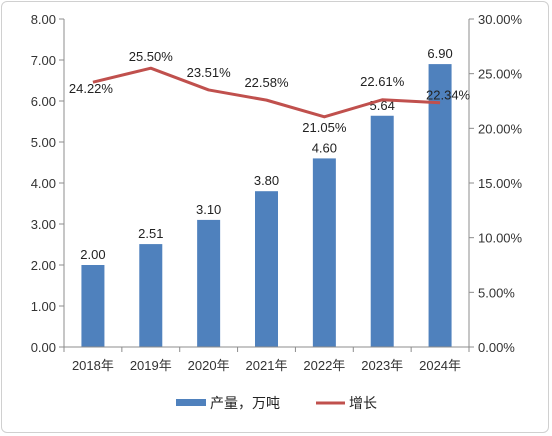  What do you see at coordinates (208, 209) in the screenshot?
I see `bar-value-label: 3.10` at bounding box center [208, 209].